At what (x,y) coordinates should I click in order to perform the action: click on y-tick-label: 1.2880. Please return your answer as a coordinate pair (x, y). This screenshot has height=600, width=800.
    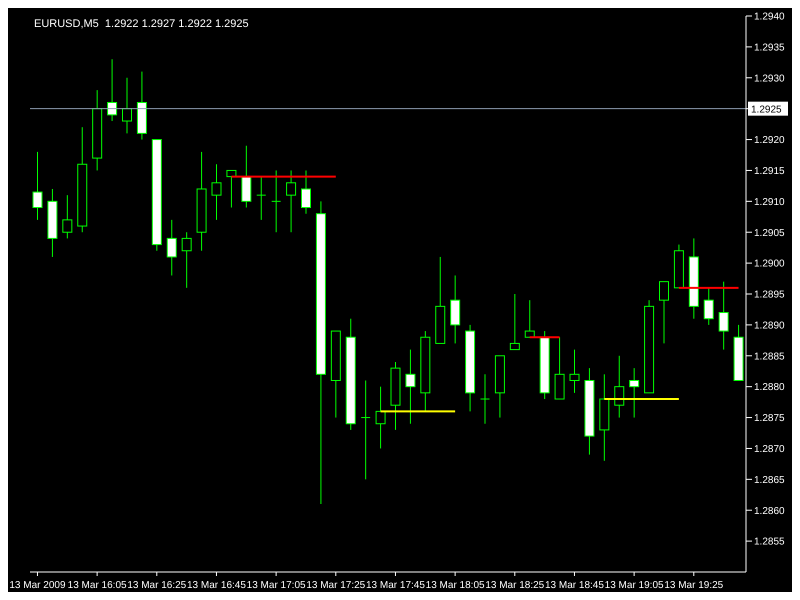
    Looking at the image, I should click on (770, 388).